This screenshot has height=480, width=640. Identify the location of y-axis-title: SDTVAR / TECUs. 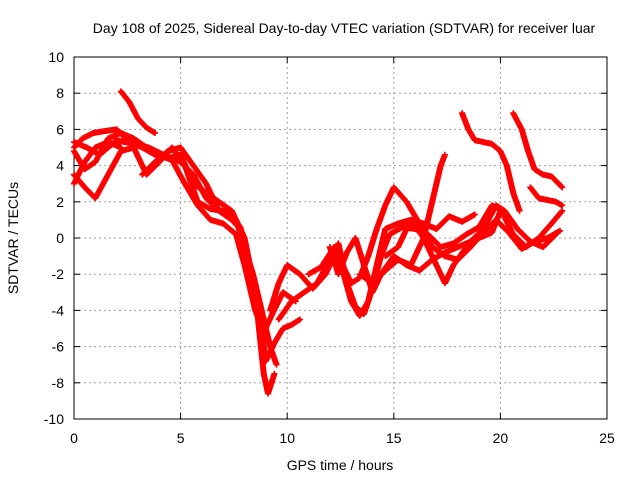
(13, 238).